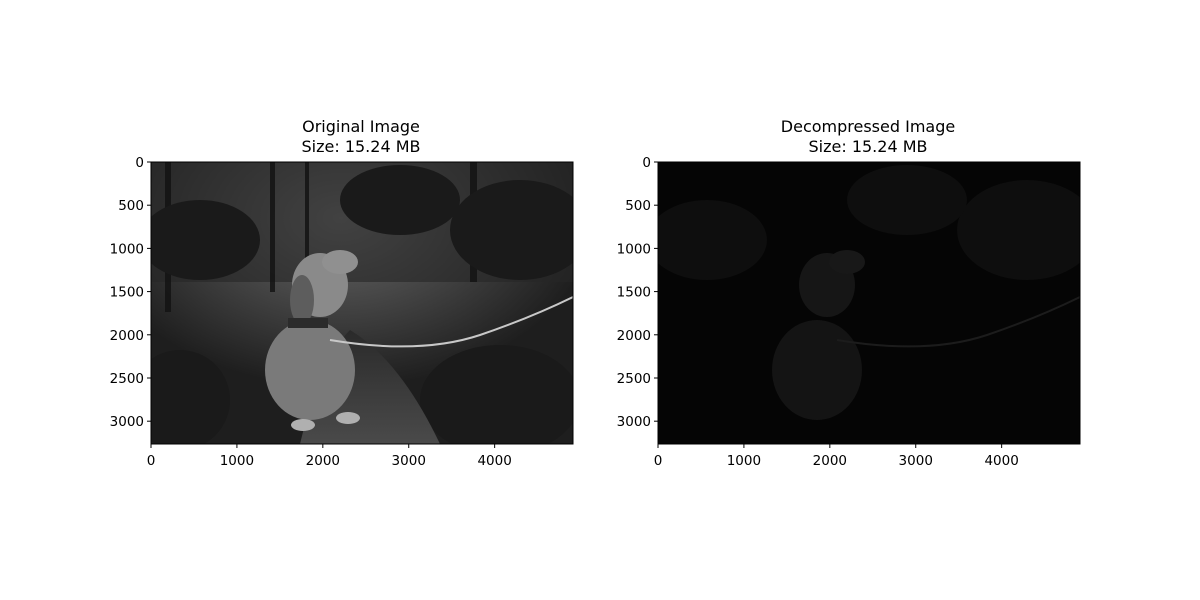 Image resolution: width=1200 pixels, height=600 pixels. I want to click on left-y-tick-label: 2000, so click(127, 336).